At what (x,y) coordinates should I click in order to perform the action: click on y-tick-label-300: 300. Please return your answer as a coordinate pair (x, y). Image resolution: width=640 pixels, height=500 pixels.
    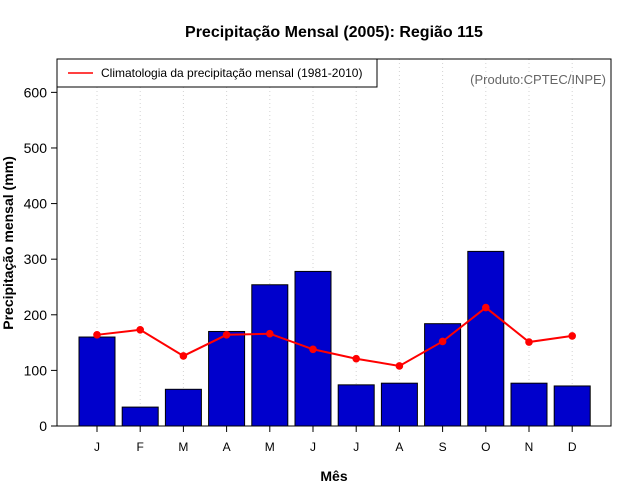
    Looking at the image, I should click on (36, 259).